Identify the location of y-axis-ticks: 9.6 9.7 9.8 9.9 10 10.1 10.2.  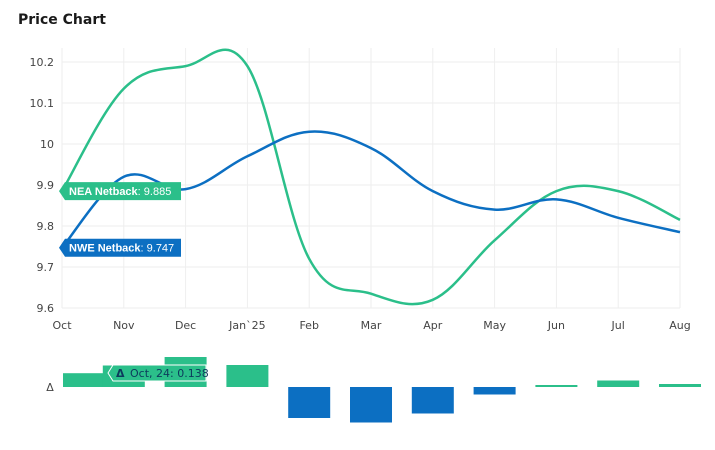
(42, 185).